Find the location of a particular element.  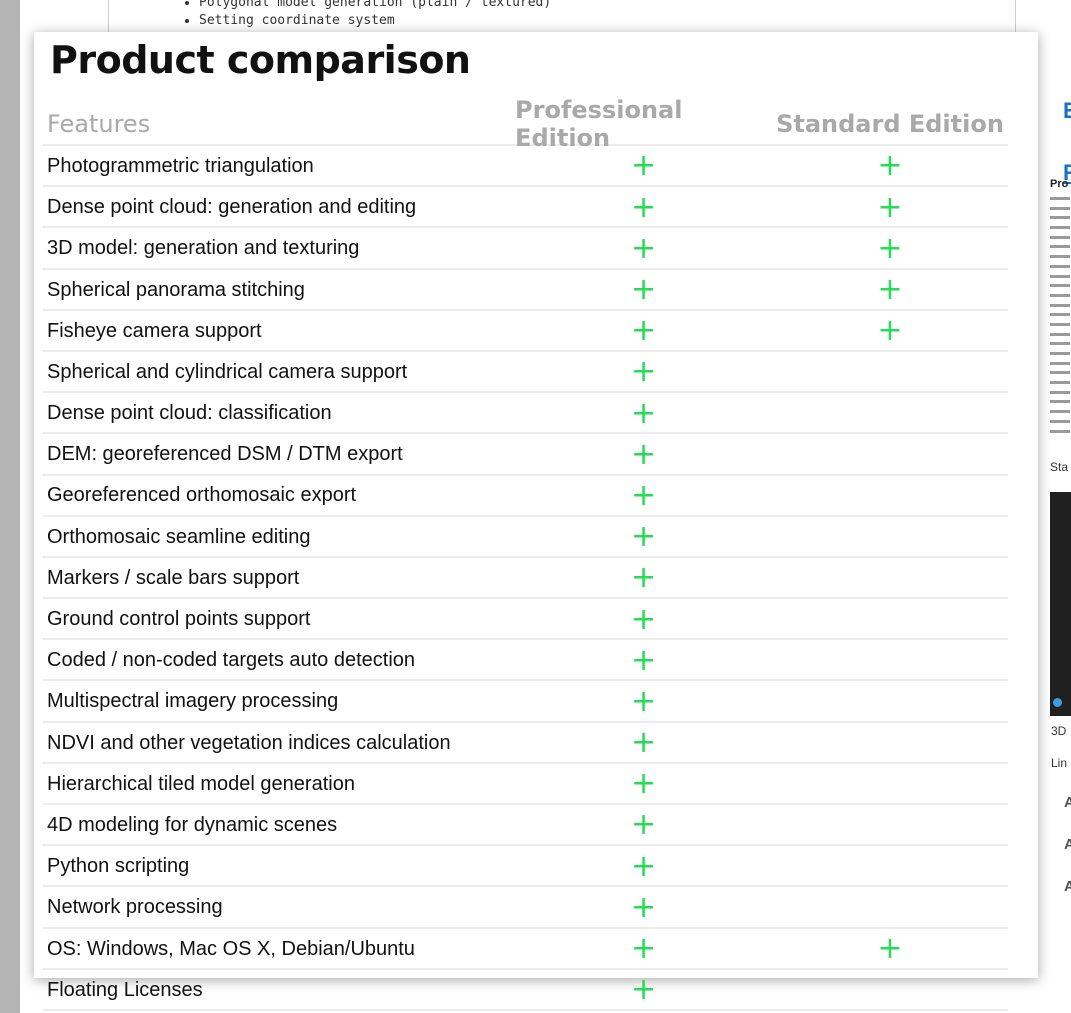

table-row: Fisheye camera support + + is located at coordinates (525, 332).